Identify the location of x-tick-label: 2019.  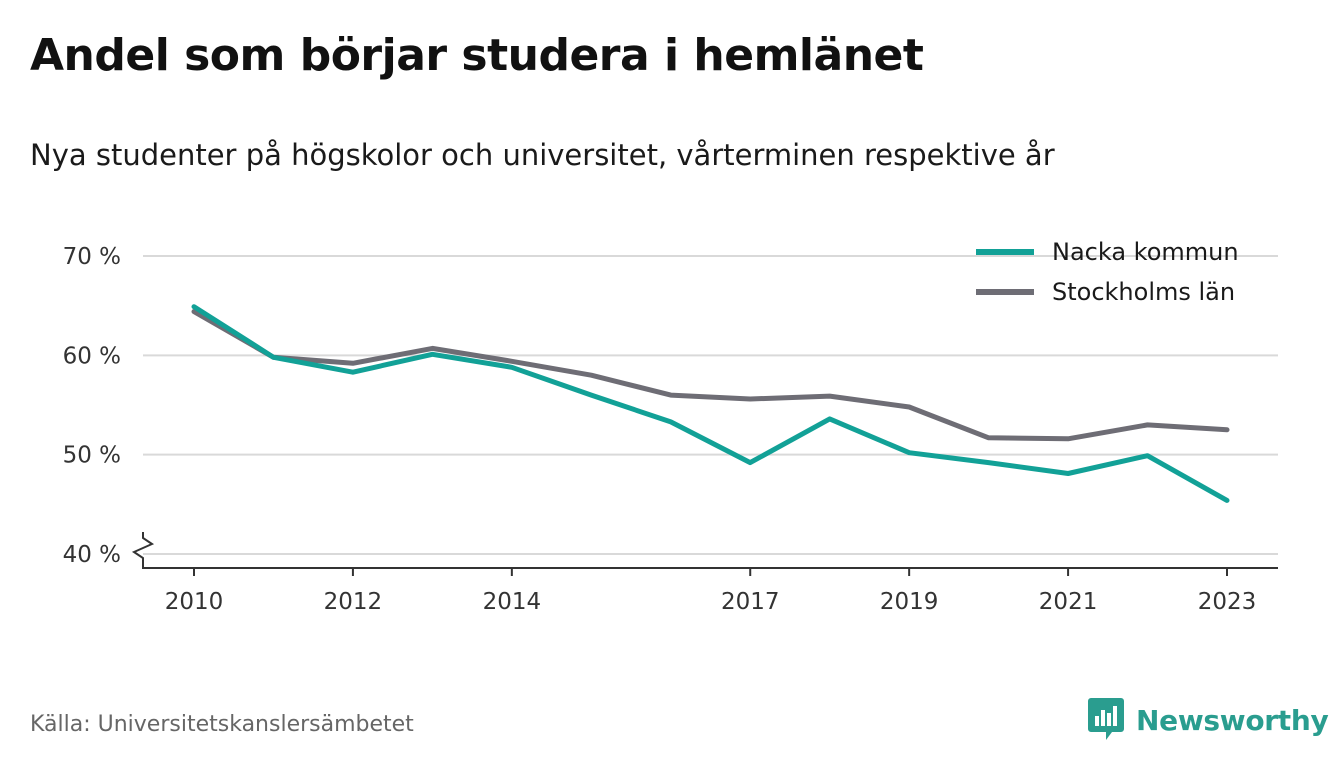
(909, 602).